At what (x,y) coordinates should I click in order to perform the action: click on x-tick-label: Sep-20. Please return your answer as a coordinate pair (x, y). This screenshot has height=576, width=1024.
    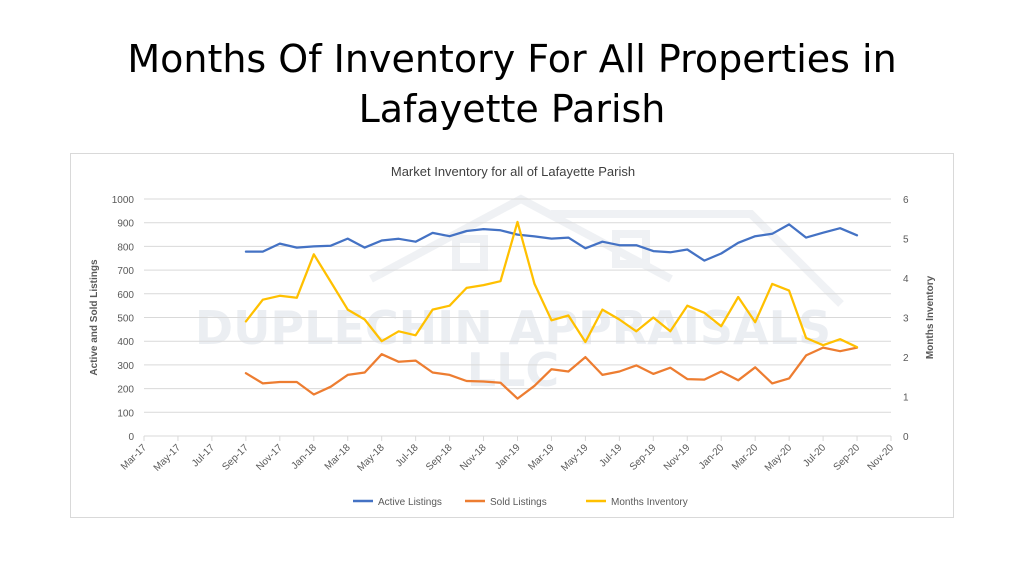
    Looking at the image, I should click on (847, 457).